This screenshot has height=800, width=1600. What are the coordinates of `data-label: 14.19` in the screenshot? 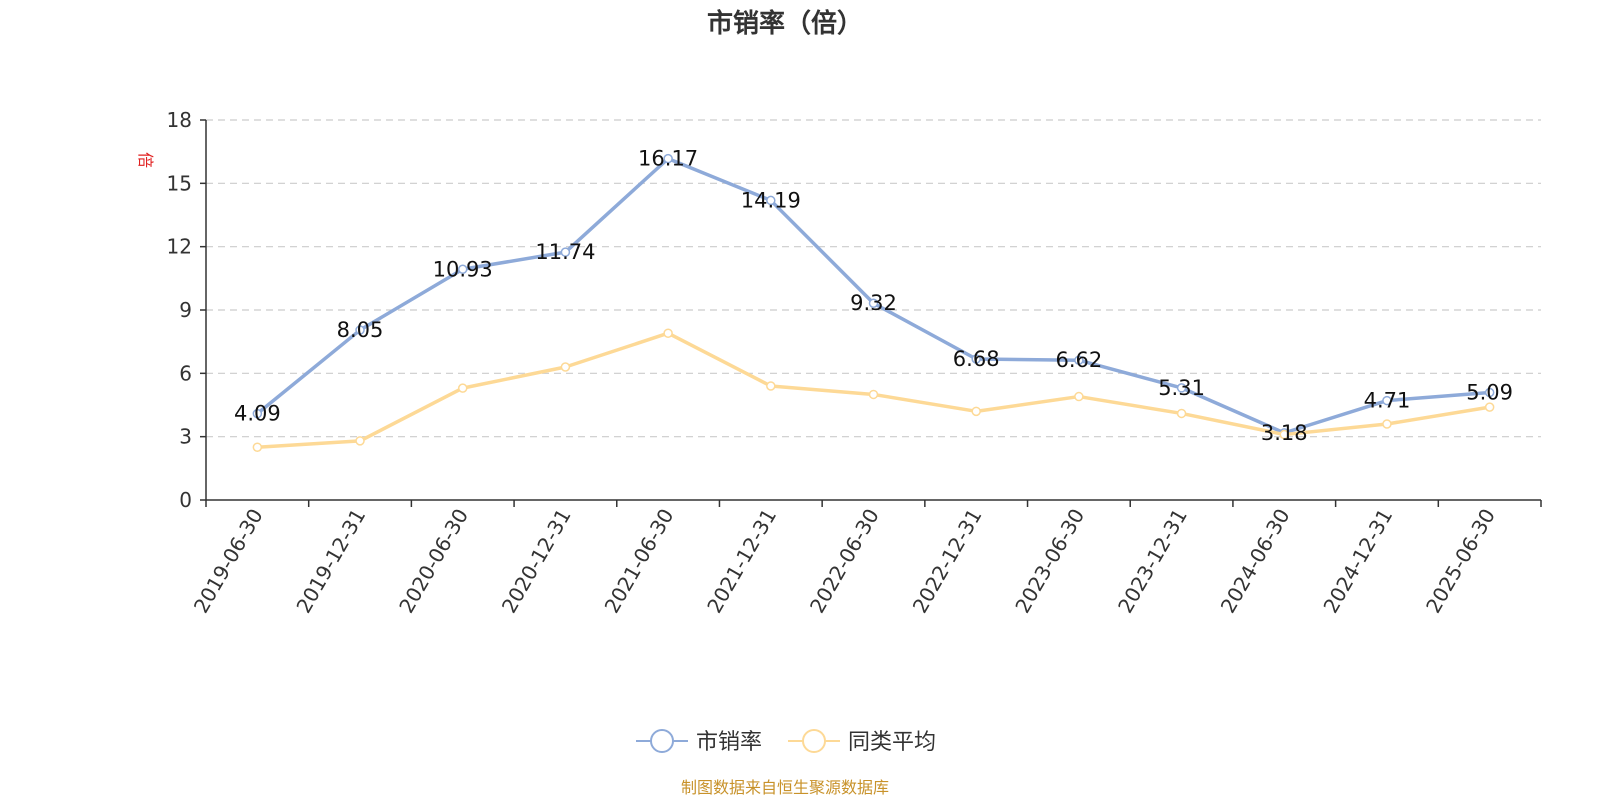 It's located at (771, 200).